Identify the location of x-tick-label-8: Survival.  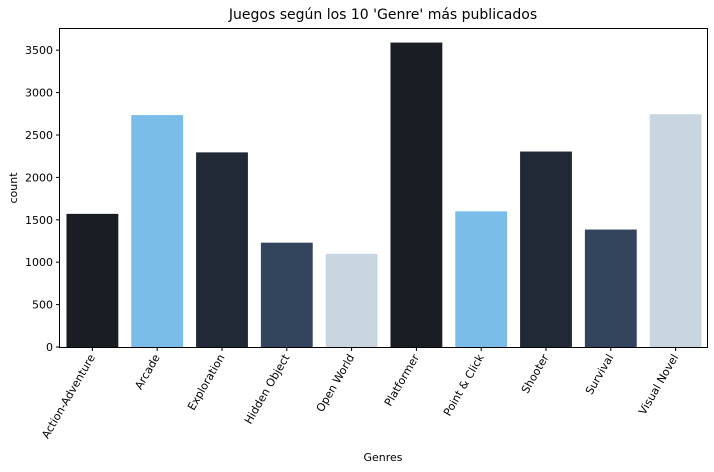
(599, 374).